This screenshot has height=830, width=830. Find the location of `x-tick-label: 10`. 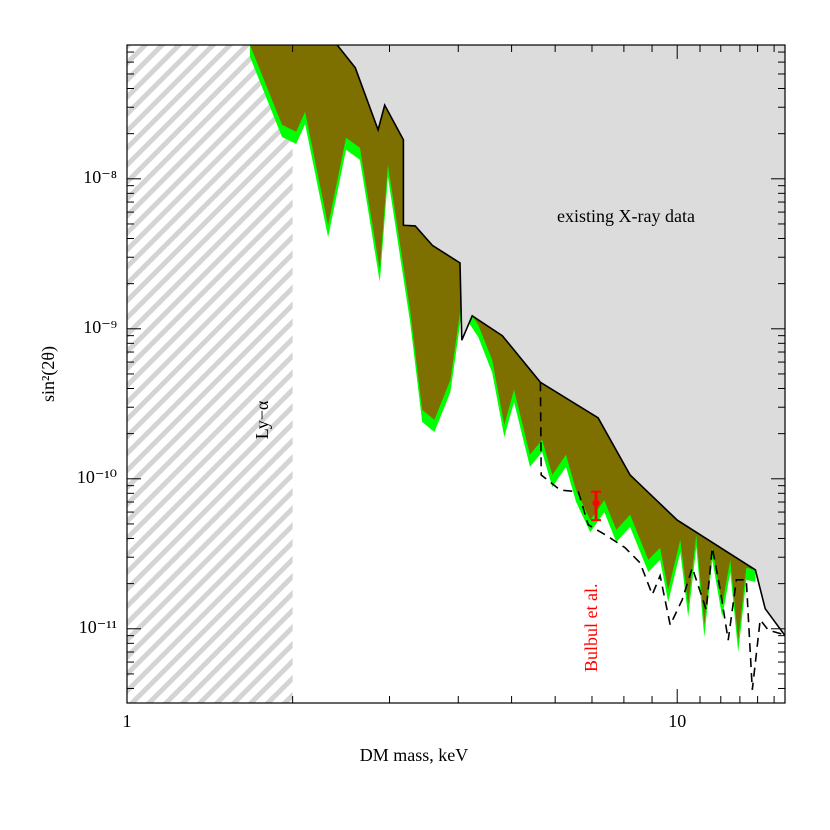

x-tick-label: 10 is located at coordinates (677, 721).